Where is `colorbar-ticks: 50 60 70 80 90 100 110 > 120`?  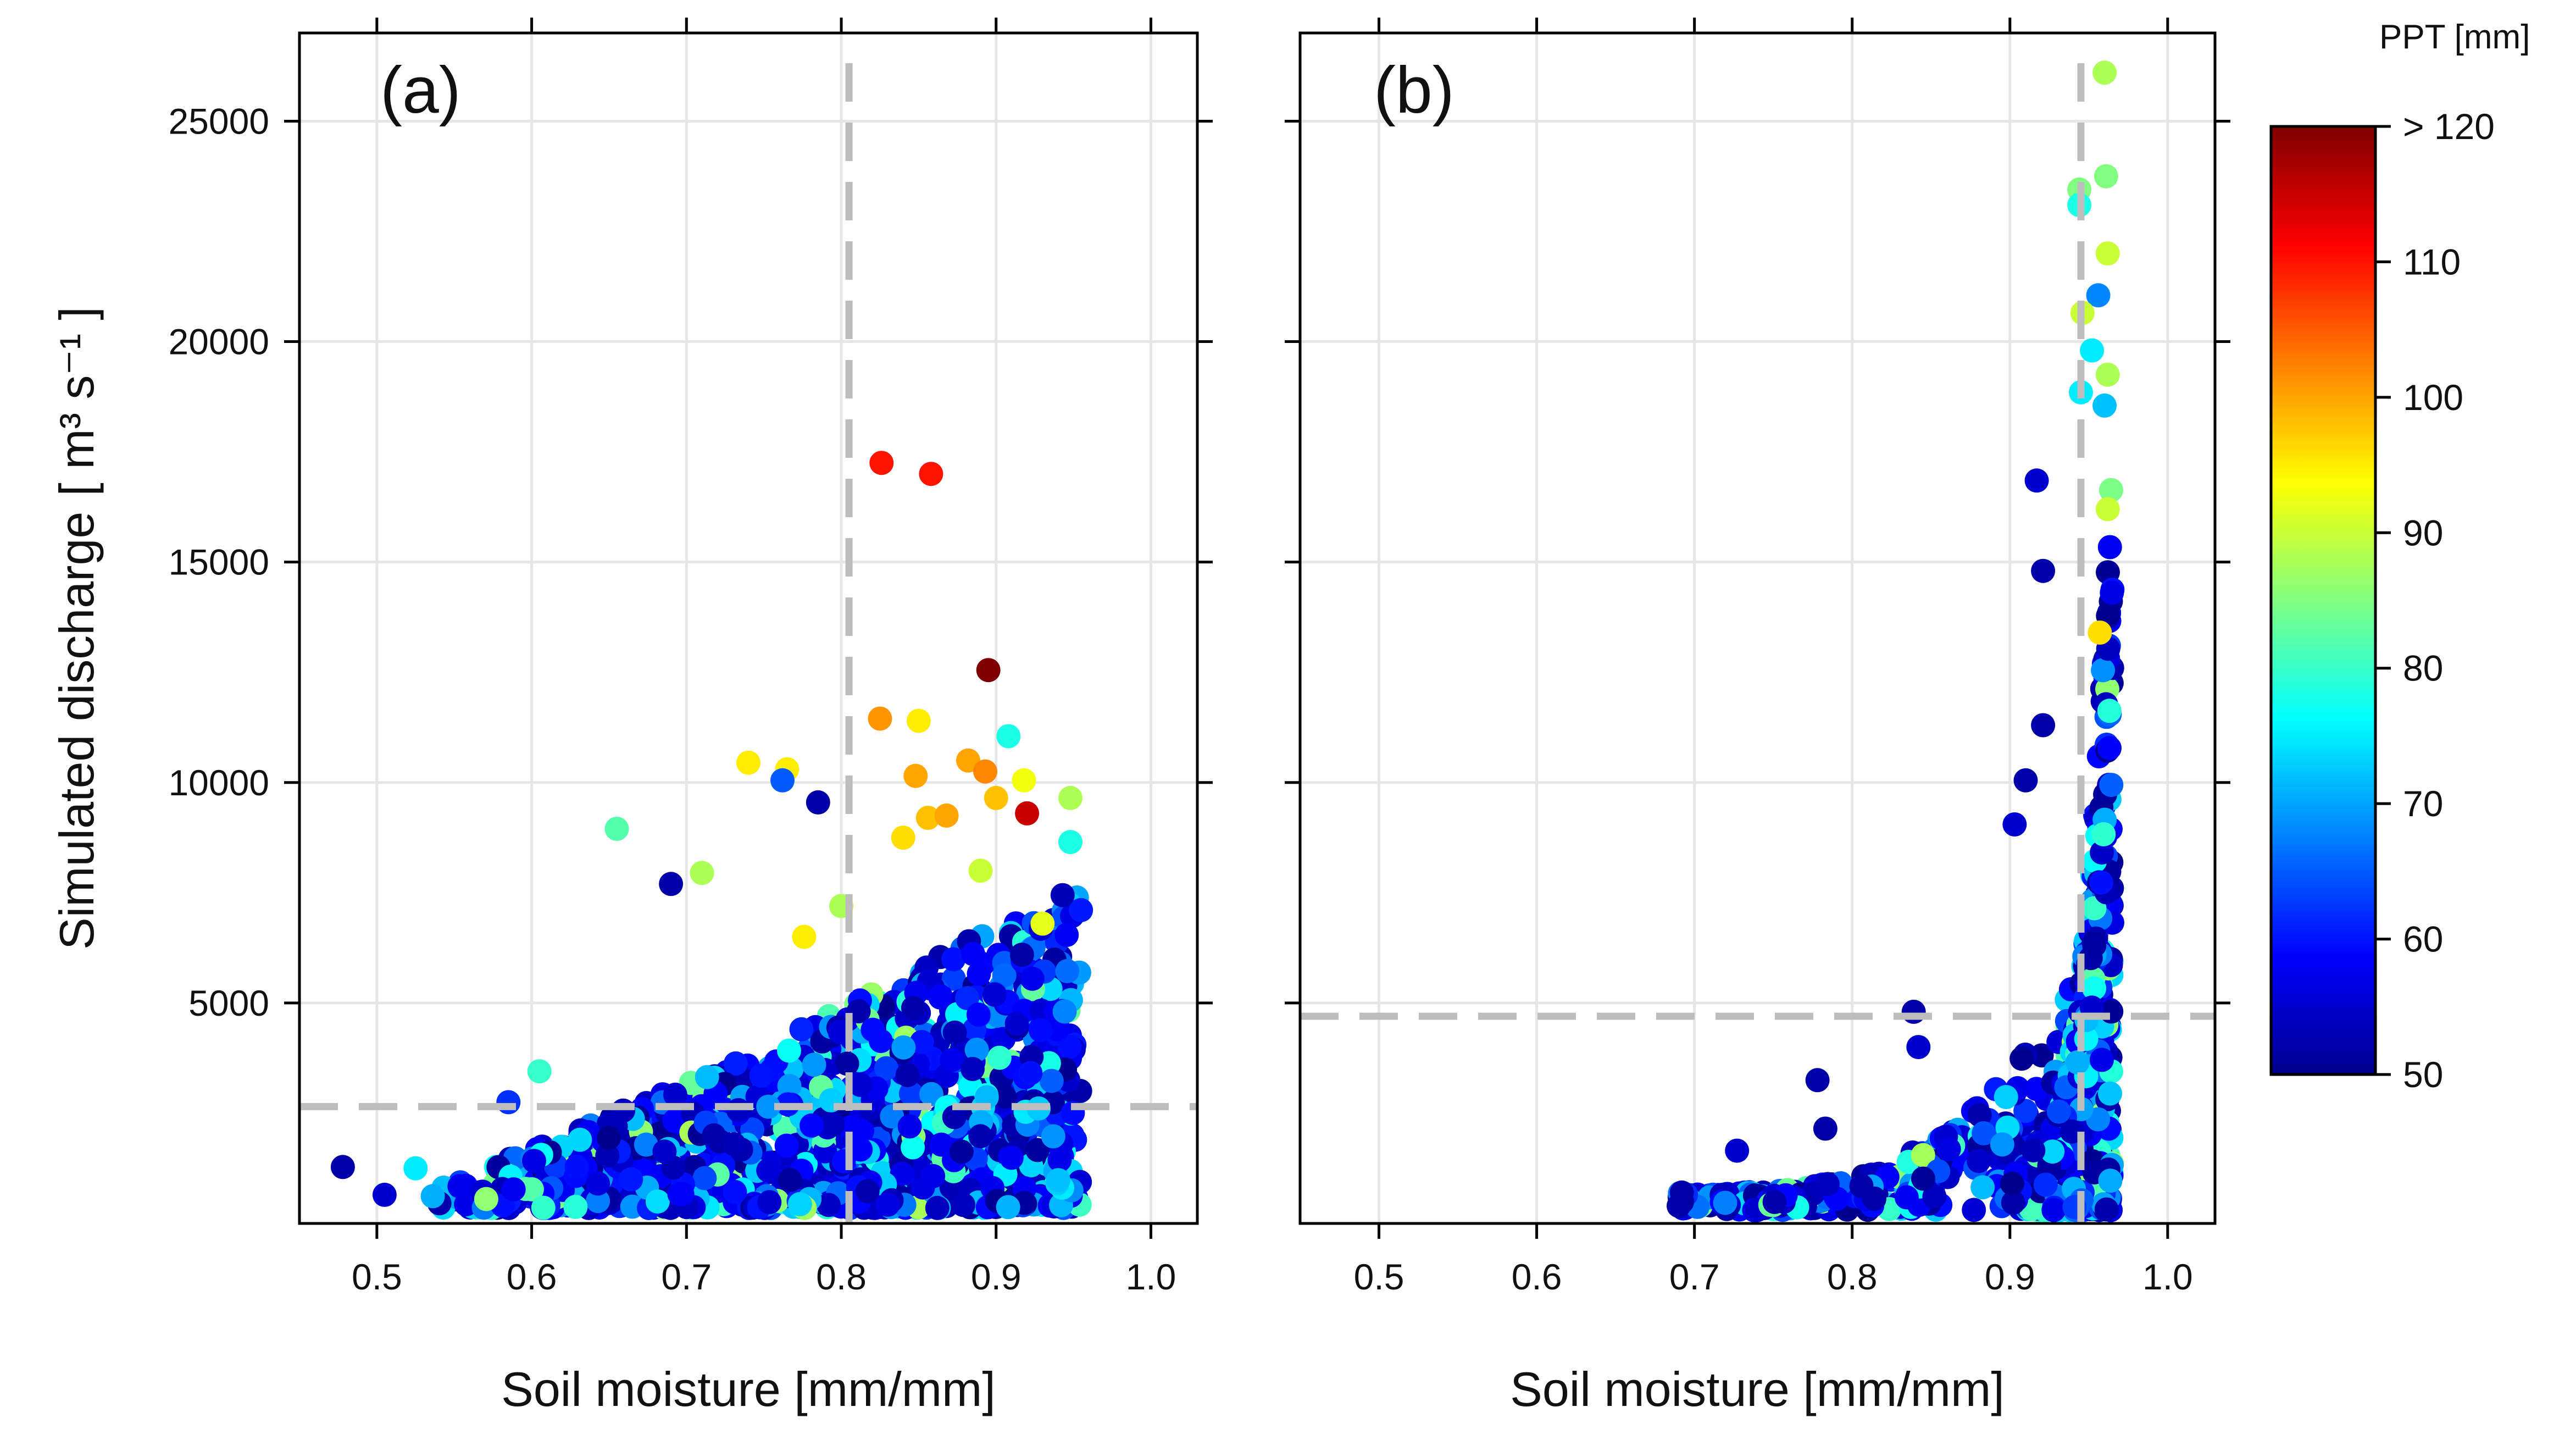 colorbar-ticks: 50 60 70 80 90 100 110 > 120 is located at coordinates (2435, 600).